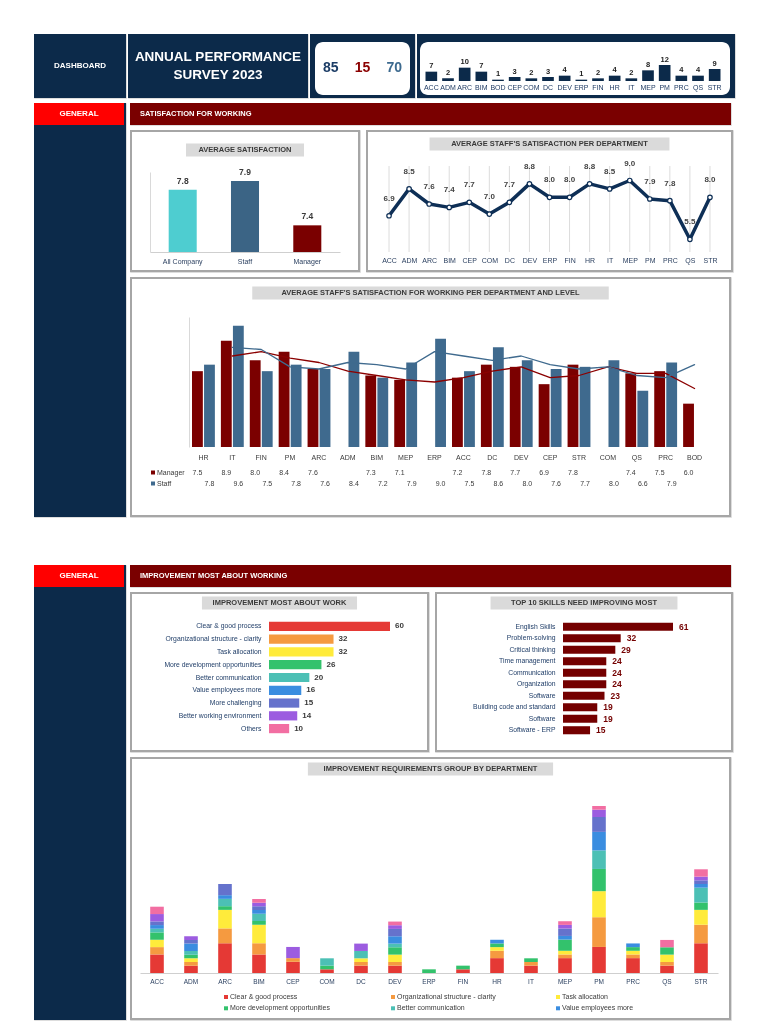 The image size is (768, 1024). What do you see at coordinates (630, 163) in the screenshot?
I see `data-label: 9.0` at bounding box center [630, 163].